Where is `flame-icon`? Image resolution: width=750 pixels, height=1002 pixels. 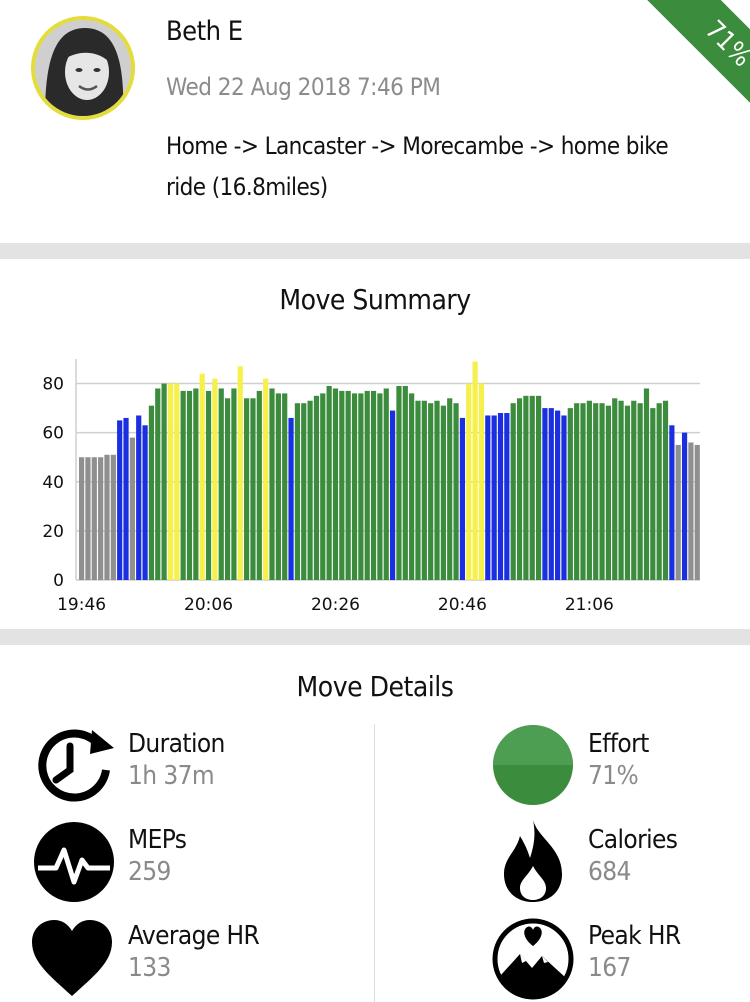
flame-icon is located at coordinates (533, 861).